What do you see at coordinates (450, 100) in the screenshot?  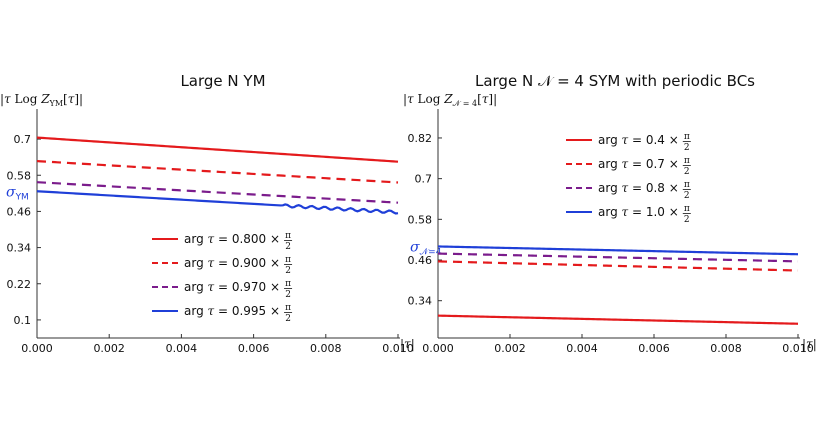 I see `y-axis-label: |τ Log Z𝒩 = 4[τ]|` at bounding box center [450, 100].